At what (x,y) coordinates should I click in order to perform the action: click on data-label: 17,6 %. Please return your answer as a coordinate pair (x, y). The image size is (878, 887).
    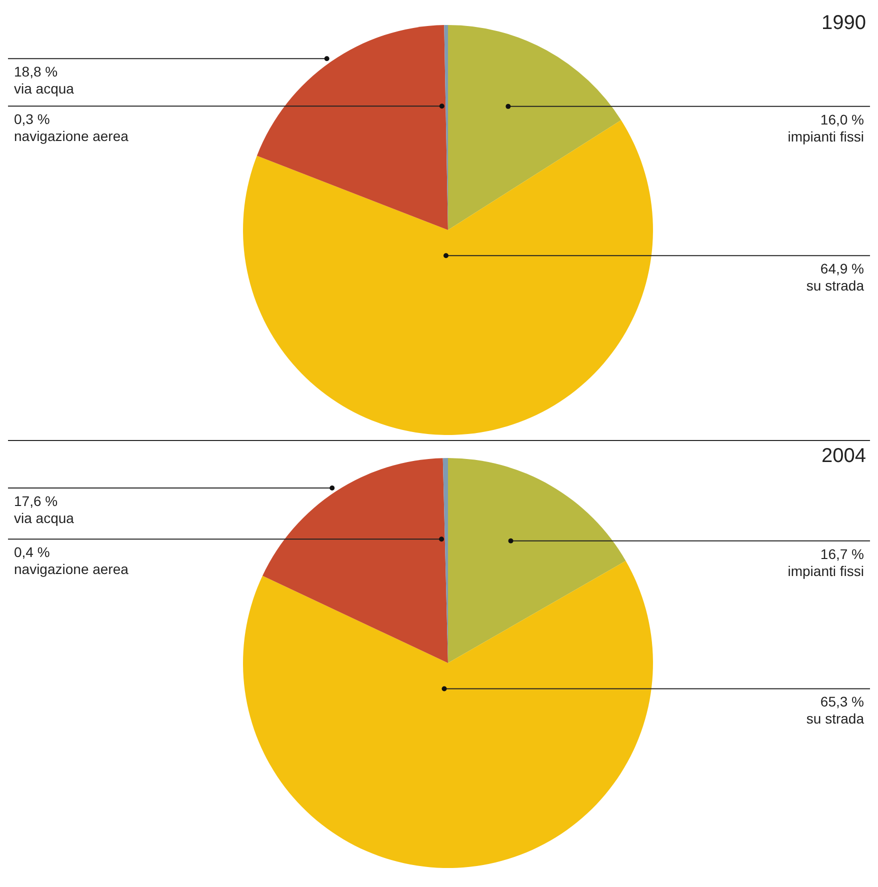
    Looking at the image, I should click on (36, 501).